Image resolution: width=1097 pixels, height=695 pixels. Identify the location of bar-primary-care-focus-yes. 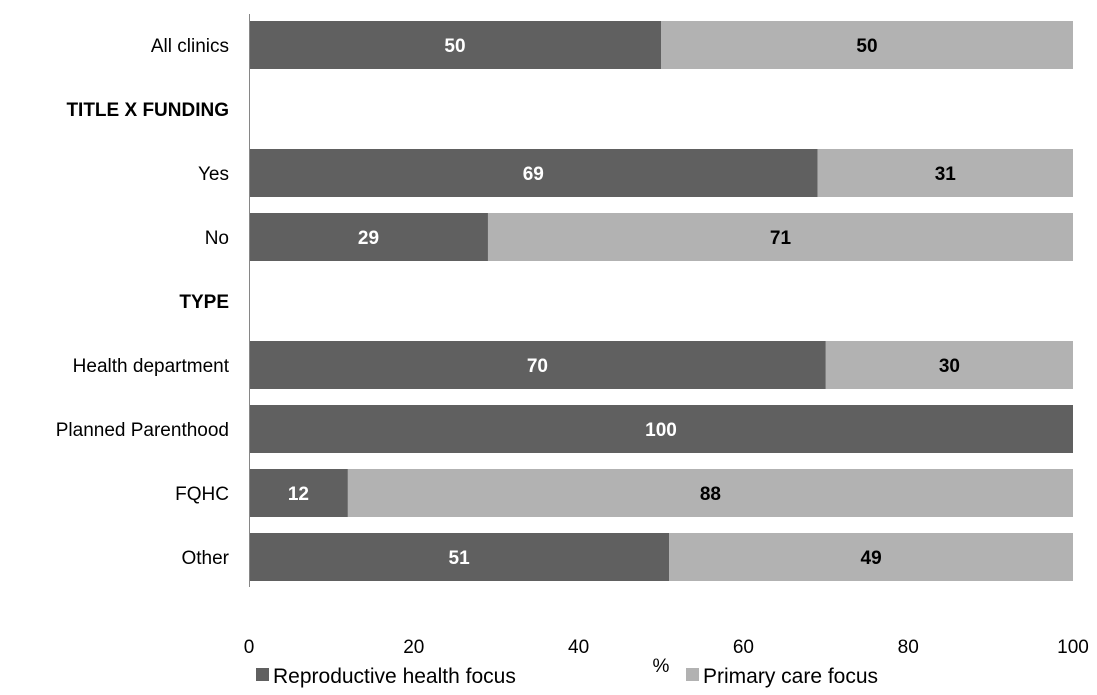
(945, 173).